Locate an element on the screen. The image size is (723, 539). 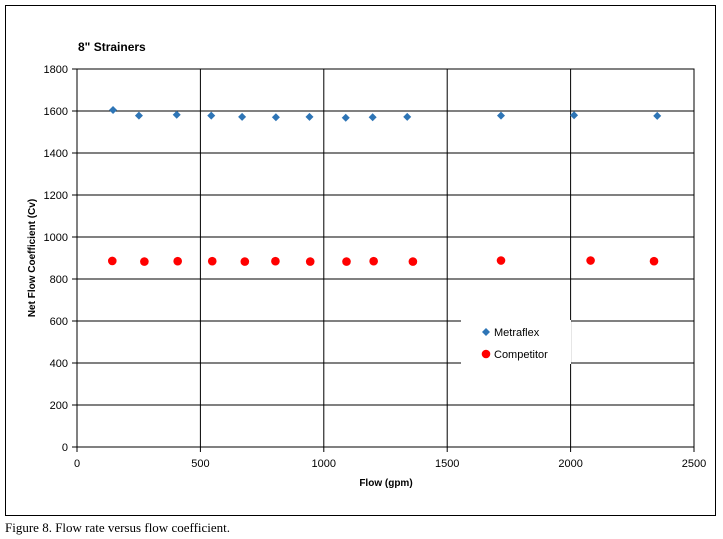
chart-title: 8" Strainers is located at coordinates (112, 47).